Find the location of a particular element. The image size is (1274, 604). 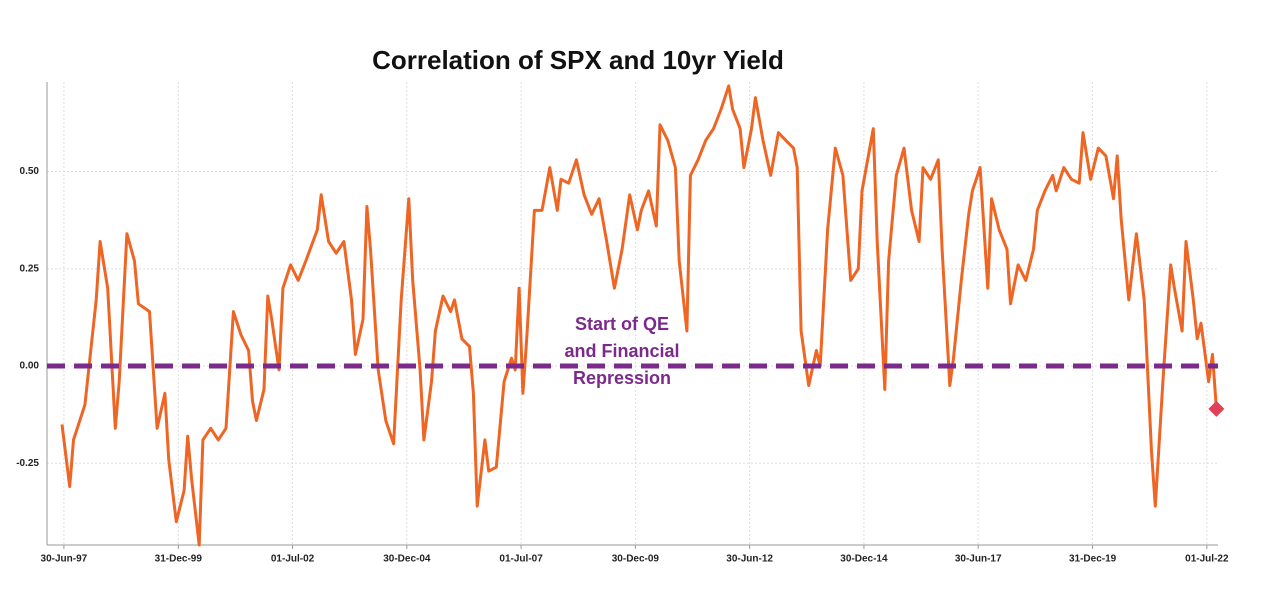

y-tick-label: -0.25 is located at coordinates (27, 463).